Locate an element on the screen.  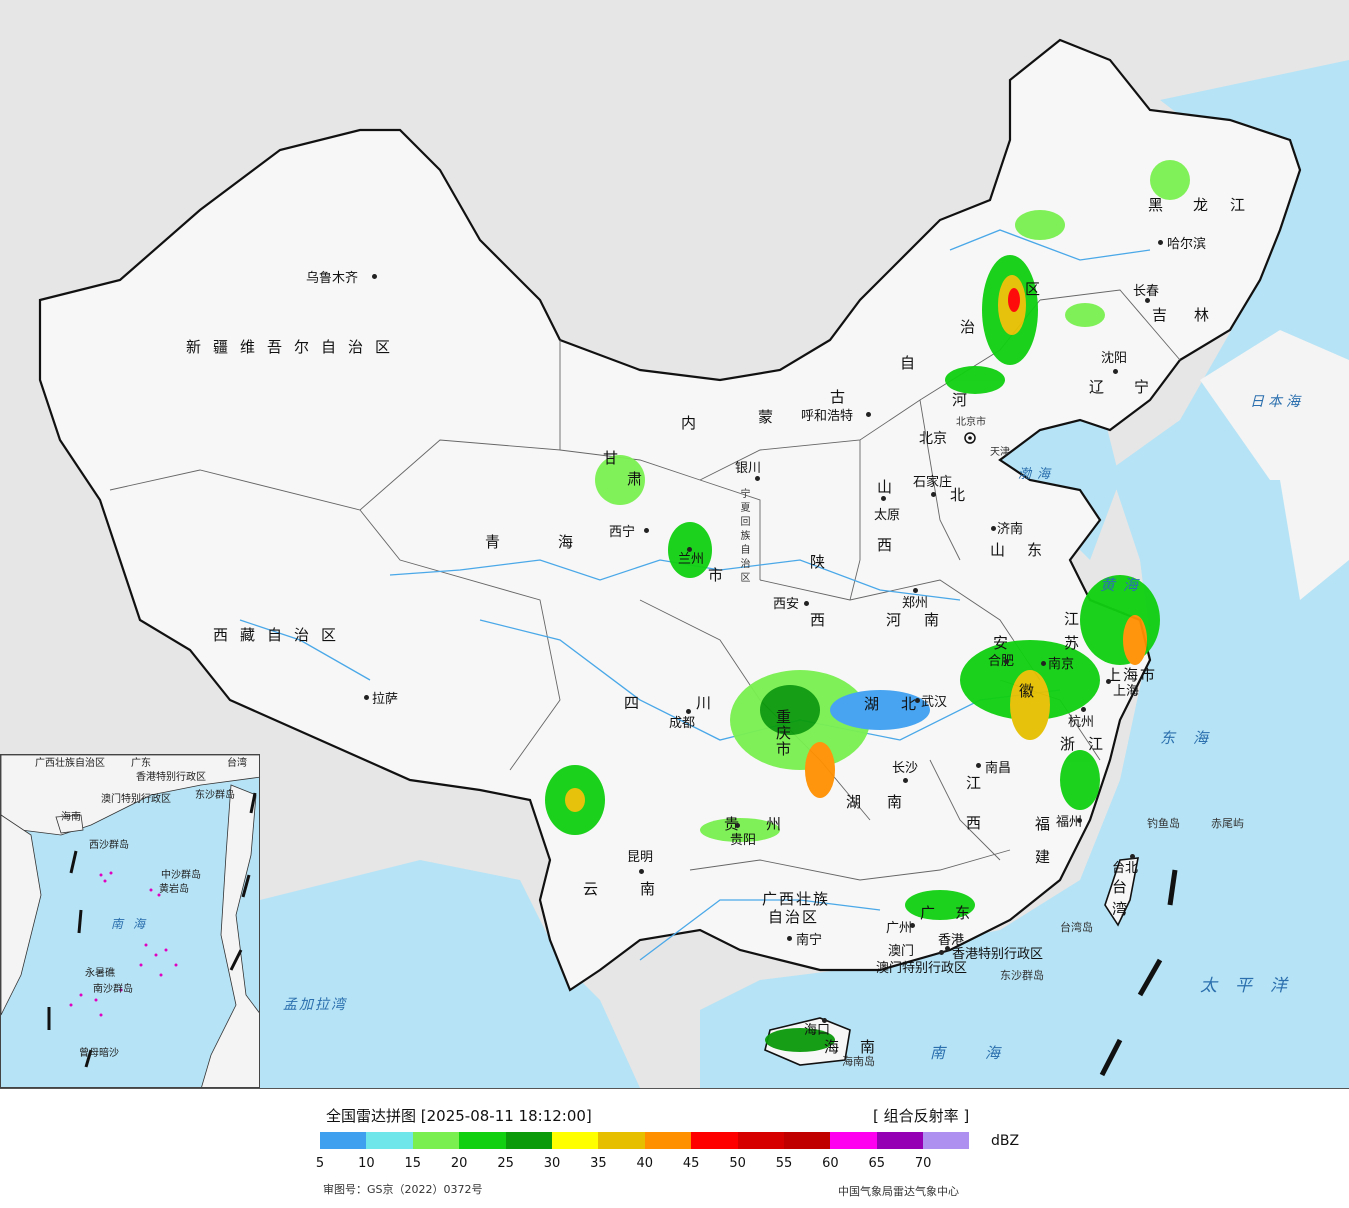
city-dot-harbin is located at coordinates (1160, 242).